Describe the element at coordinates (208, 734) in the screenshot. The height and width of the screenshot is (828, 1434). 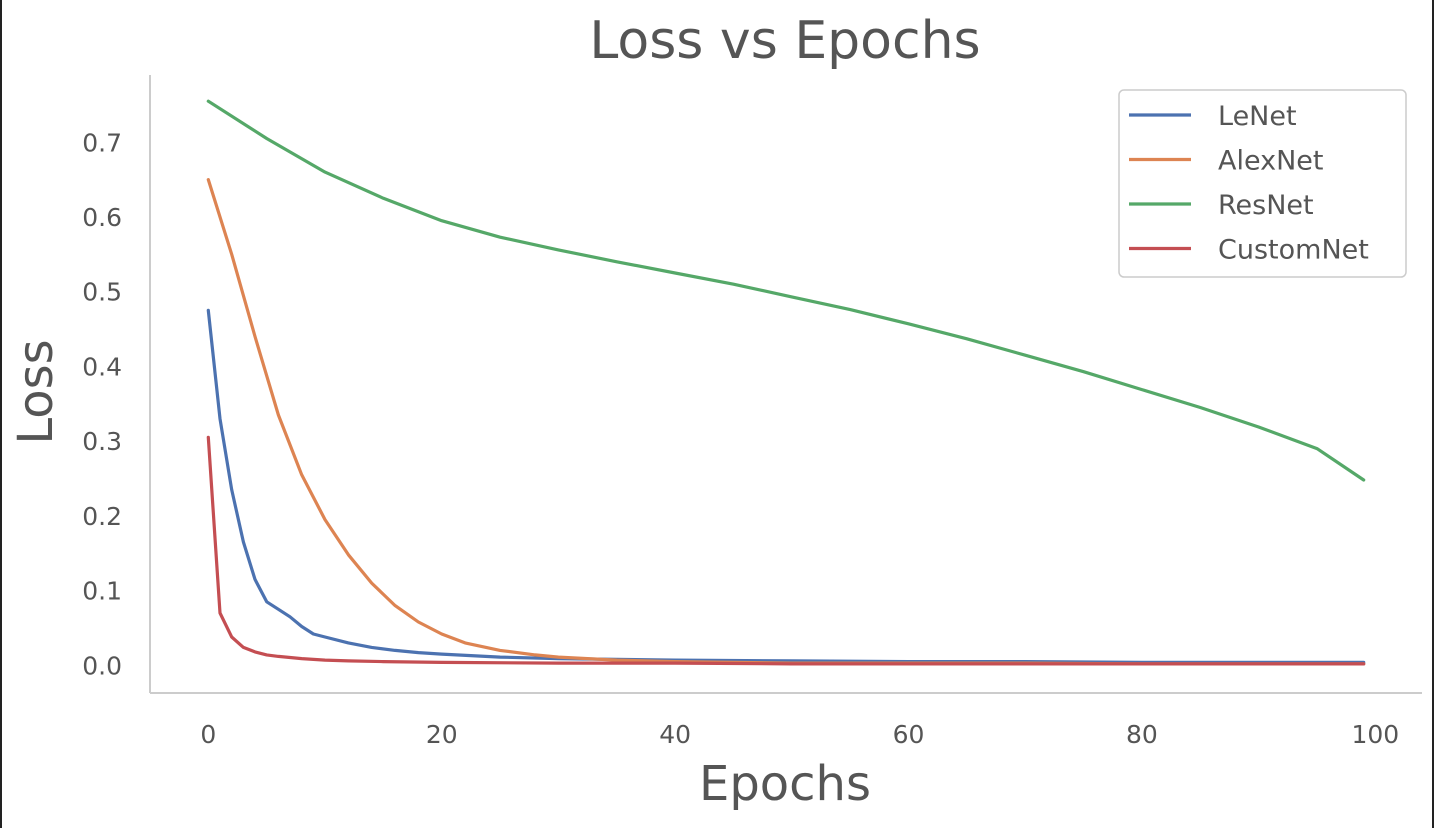
I see `x-tick-label: 0` at that location.